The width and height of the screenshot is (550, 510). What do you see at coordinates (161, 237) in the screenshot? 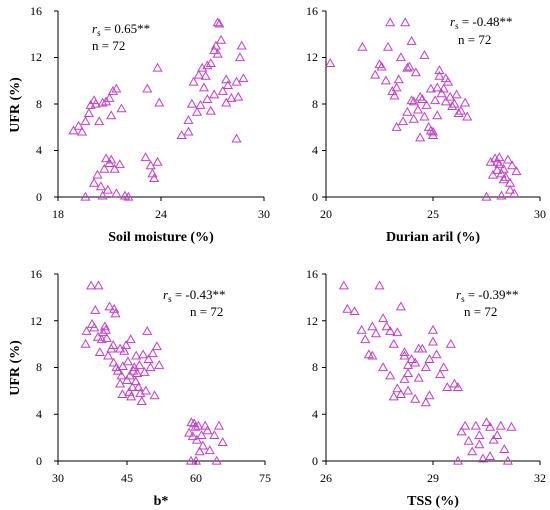
I see `x-axis-title: Soil moisture (%)` at bounding box center [161, 237].